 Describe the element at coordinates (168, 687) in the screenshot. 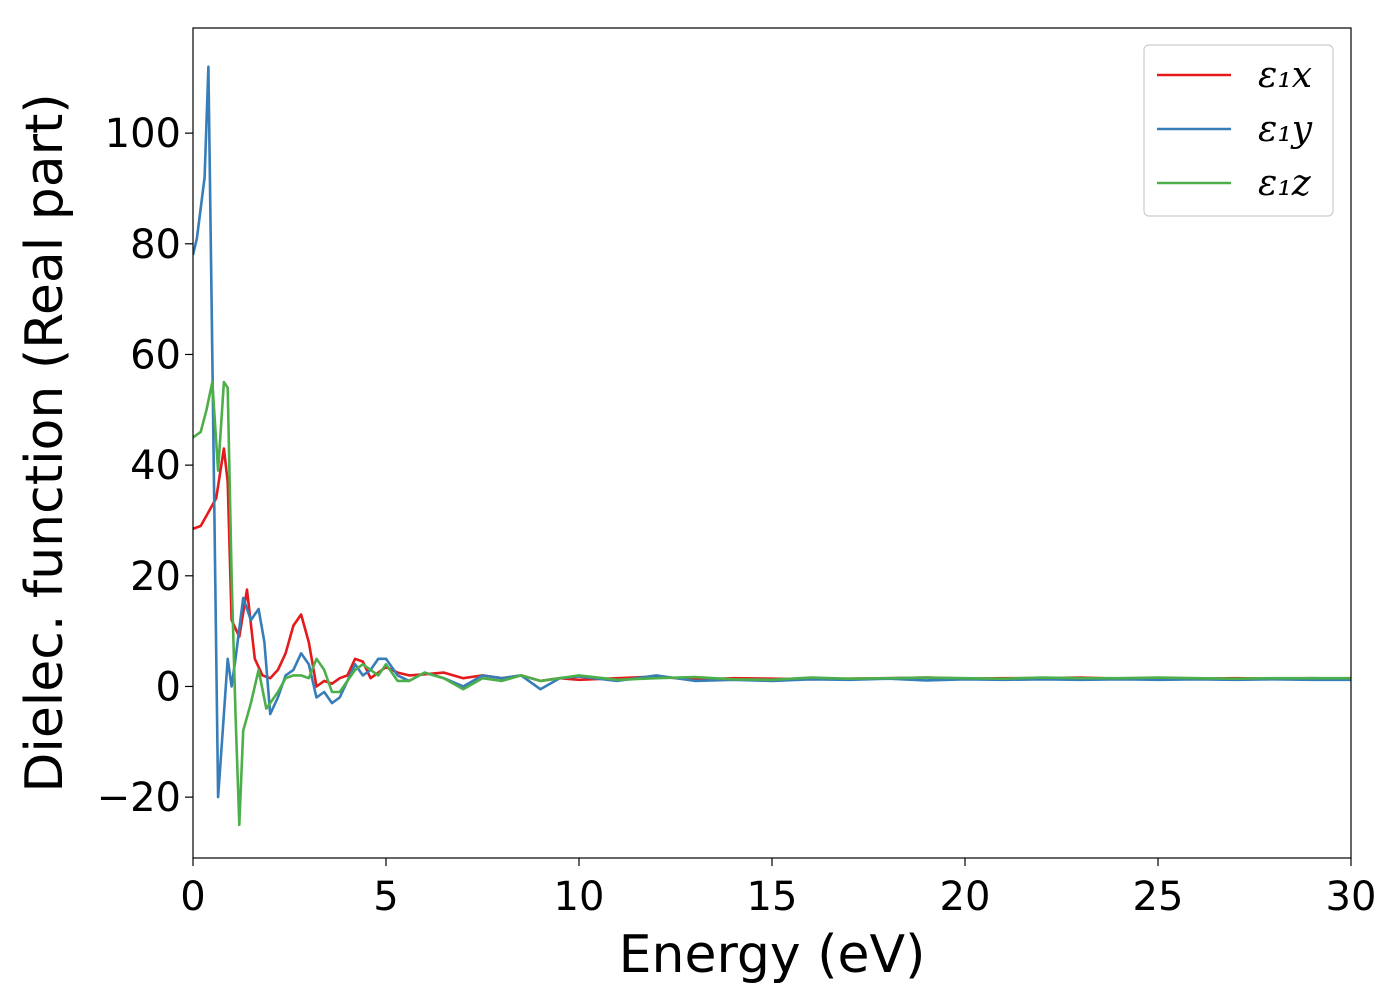

I see `y-tick-label: 0` at that location.